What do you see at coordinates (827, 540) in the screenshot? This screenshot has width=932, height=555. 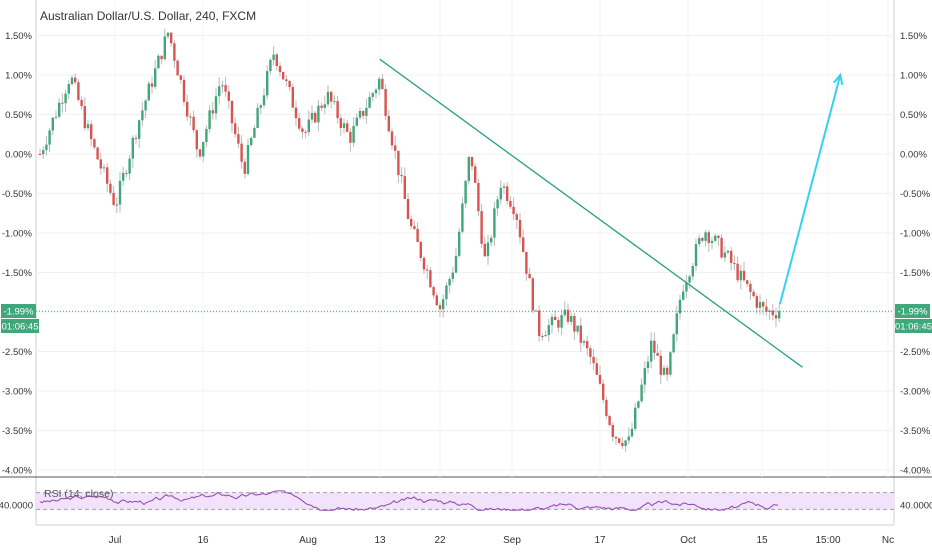 I see `time-tick-label: 15:00` at bounding box center [827, 540].